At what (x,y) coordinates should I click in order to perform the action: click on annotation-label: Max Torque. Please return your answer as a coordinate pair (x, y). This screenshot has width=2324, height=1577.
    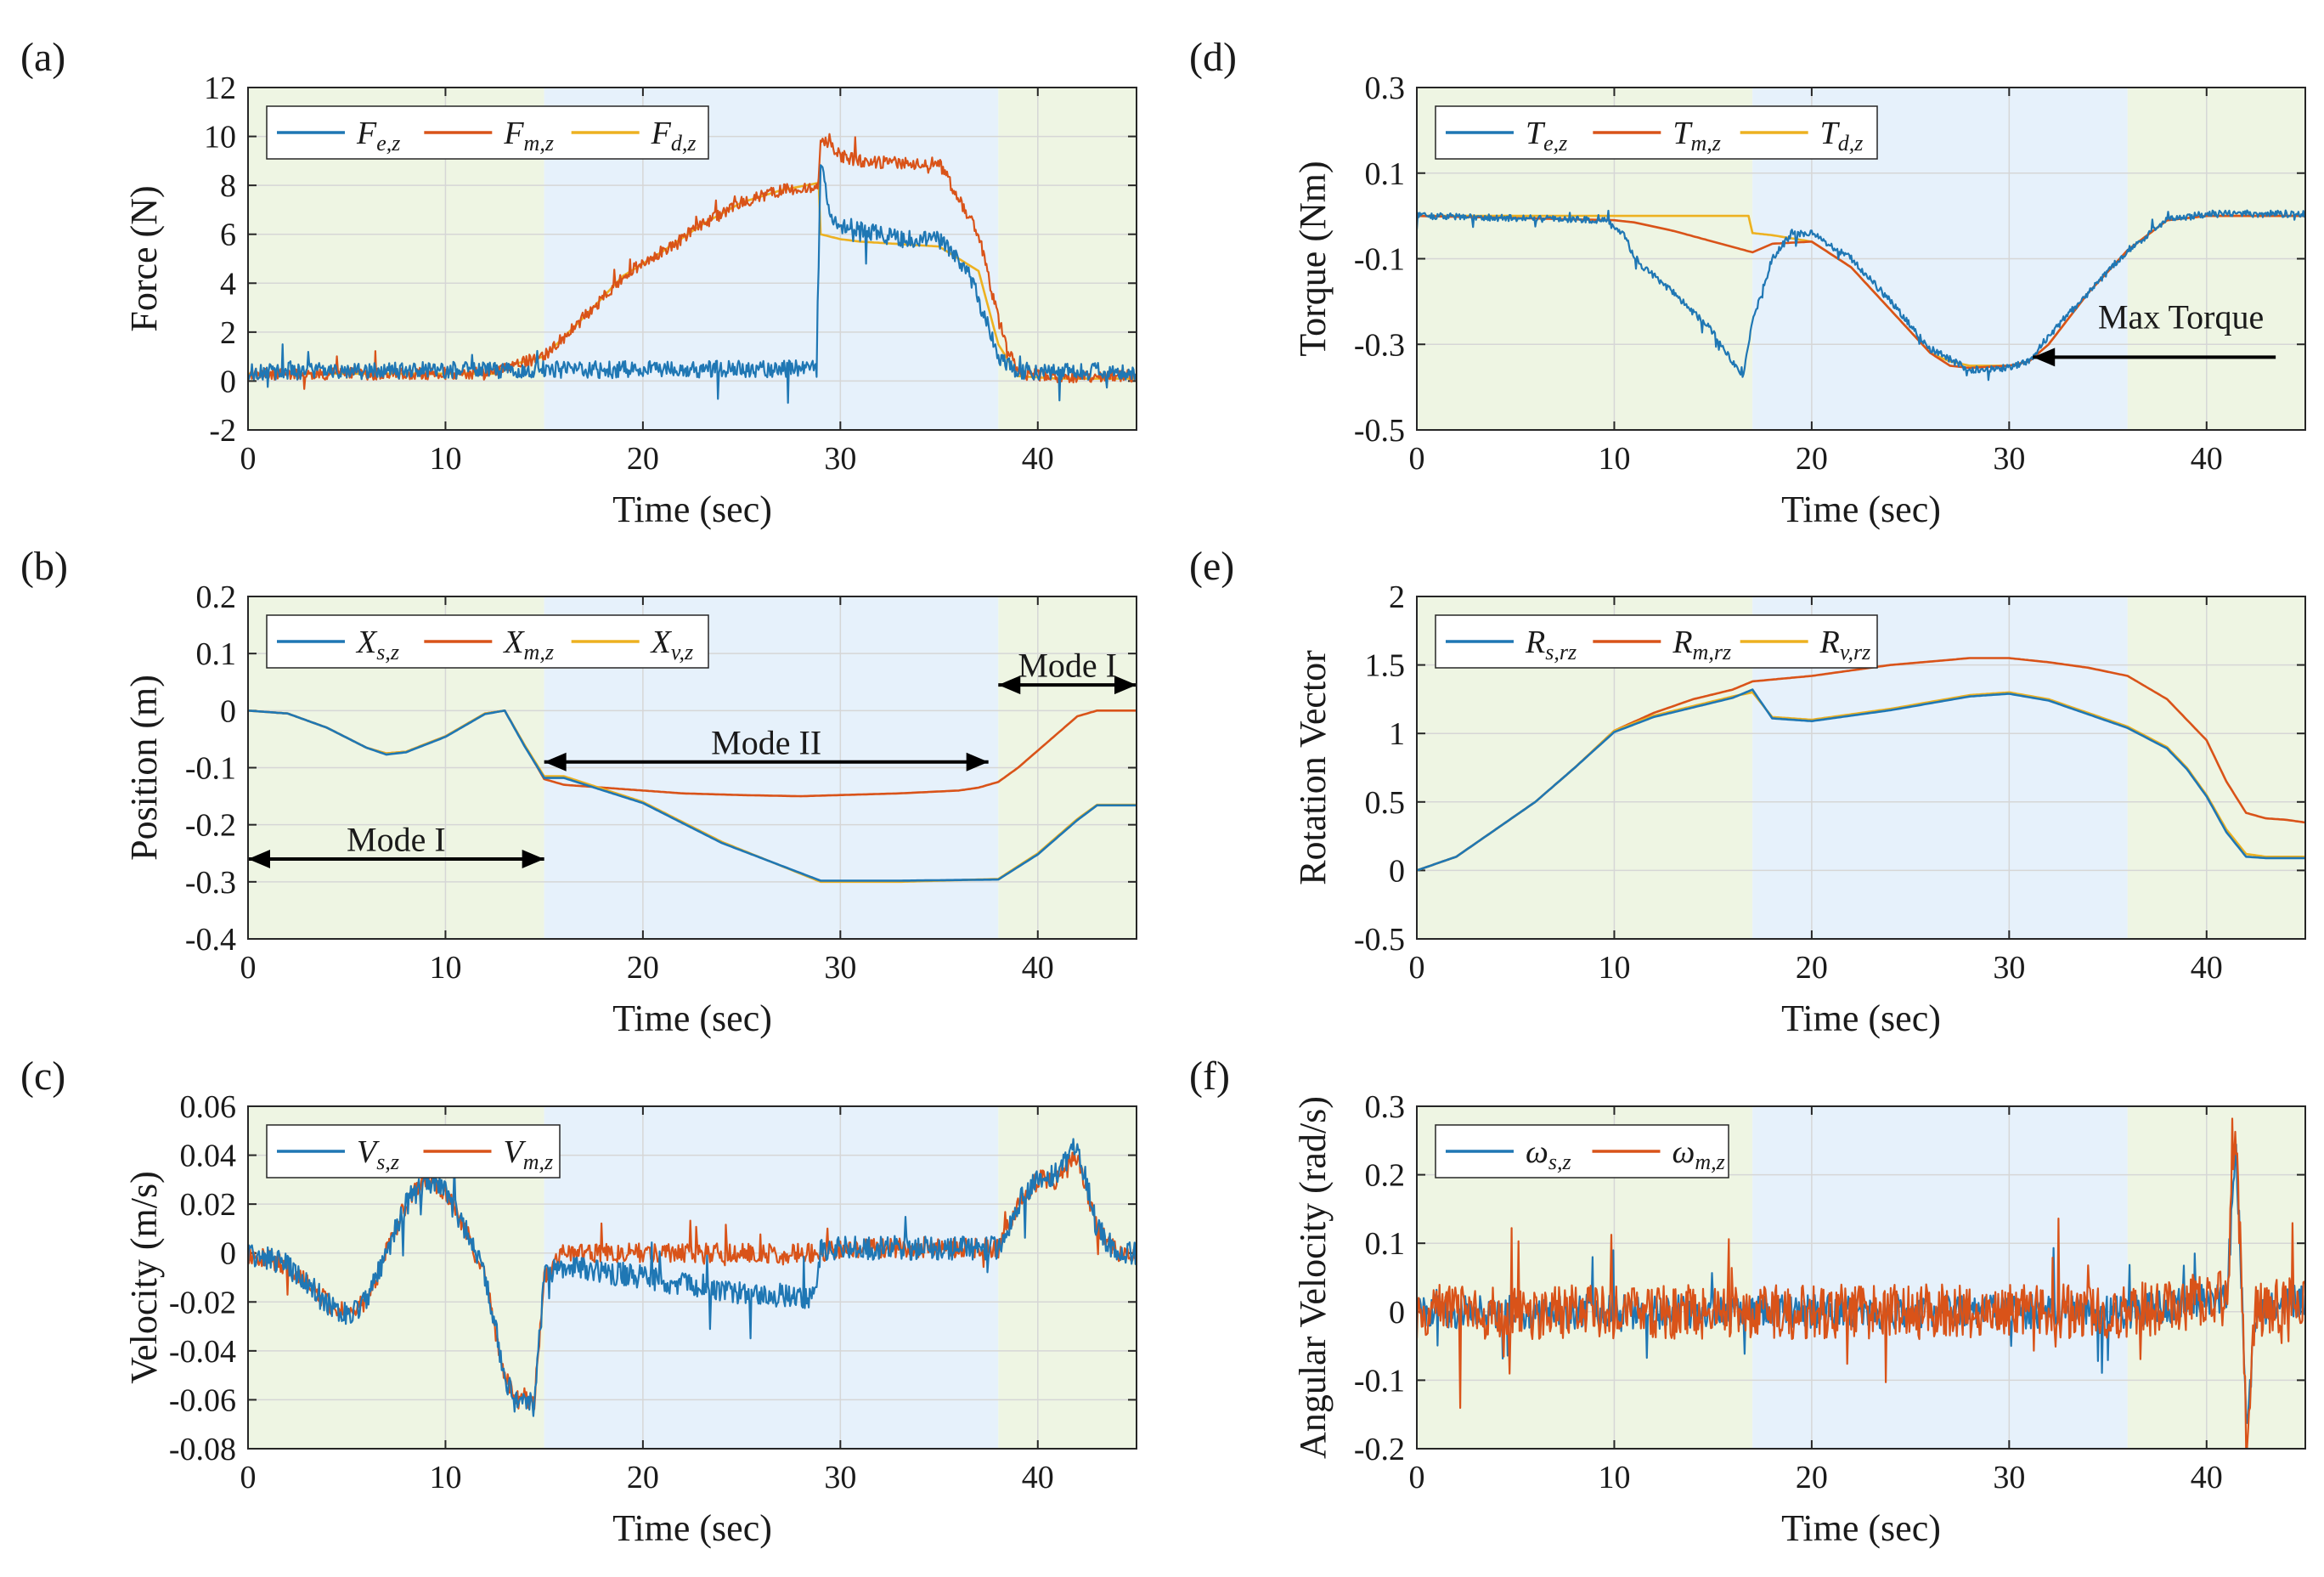
    Looking at the image, I should click on (2181, 317).